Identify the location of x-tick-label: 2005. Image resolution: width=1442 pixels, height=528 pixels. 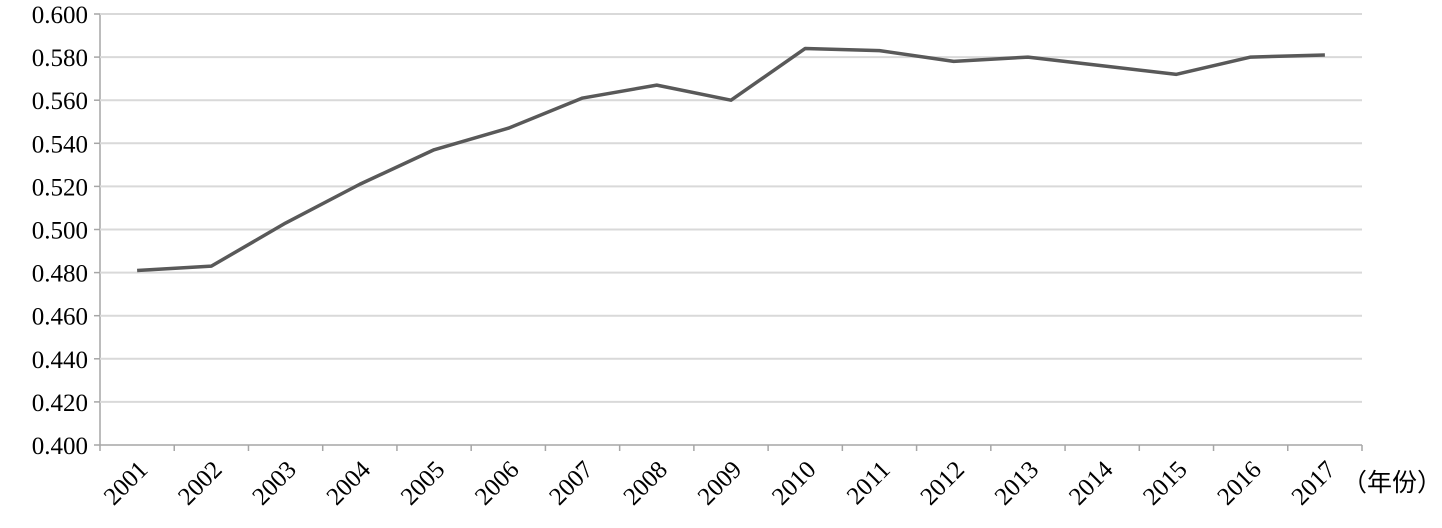
(423, 483).